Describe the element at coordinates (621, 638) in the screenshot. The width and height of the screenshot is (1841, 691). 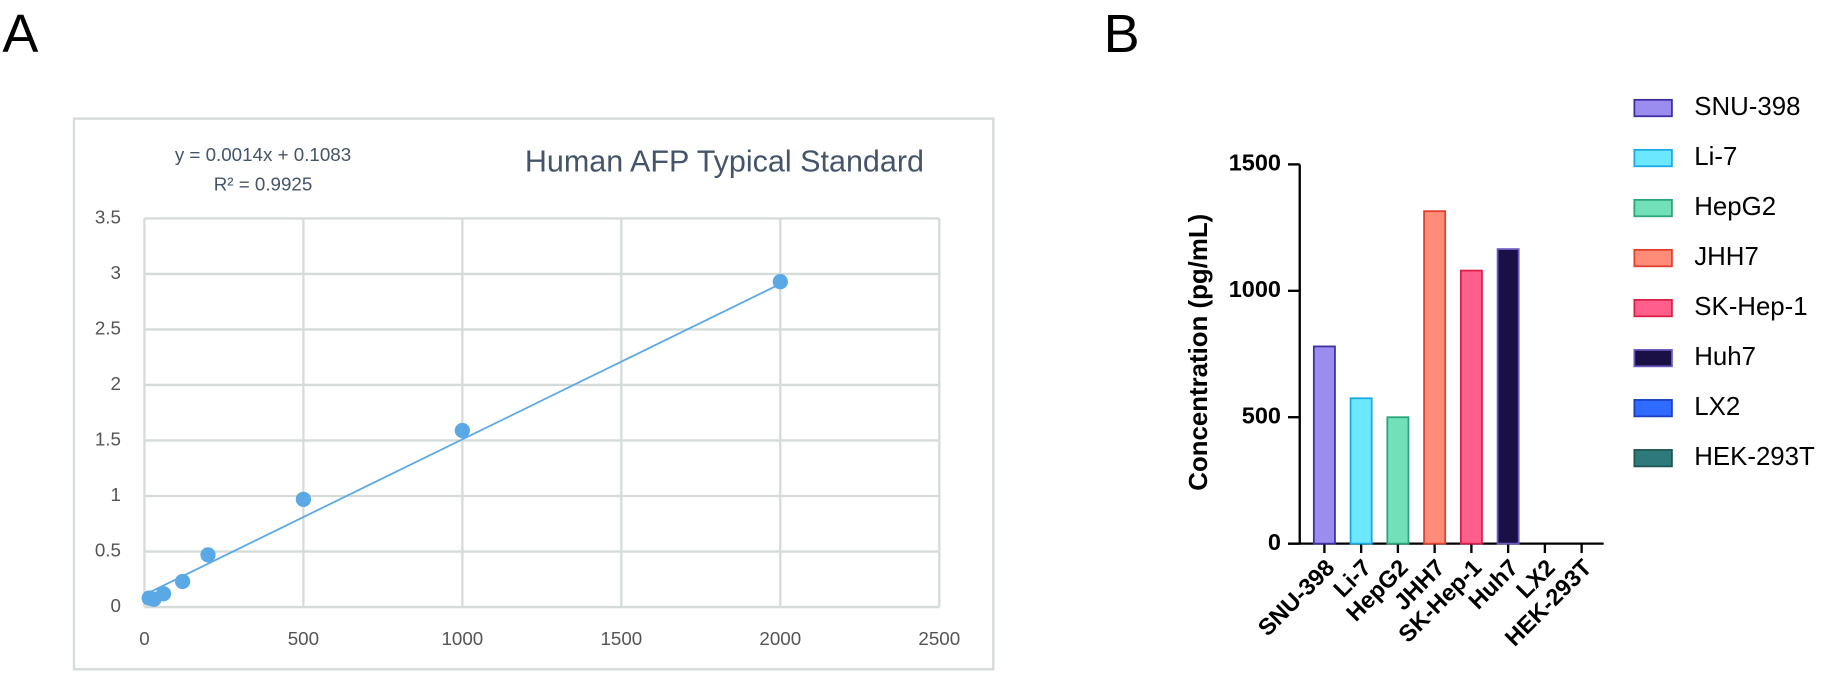
I see `x-tick-label: 1500` at that location.